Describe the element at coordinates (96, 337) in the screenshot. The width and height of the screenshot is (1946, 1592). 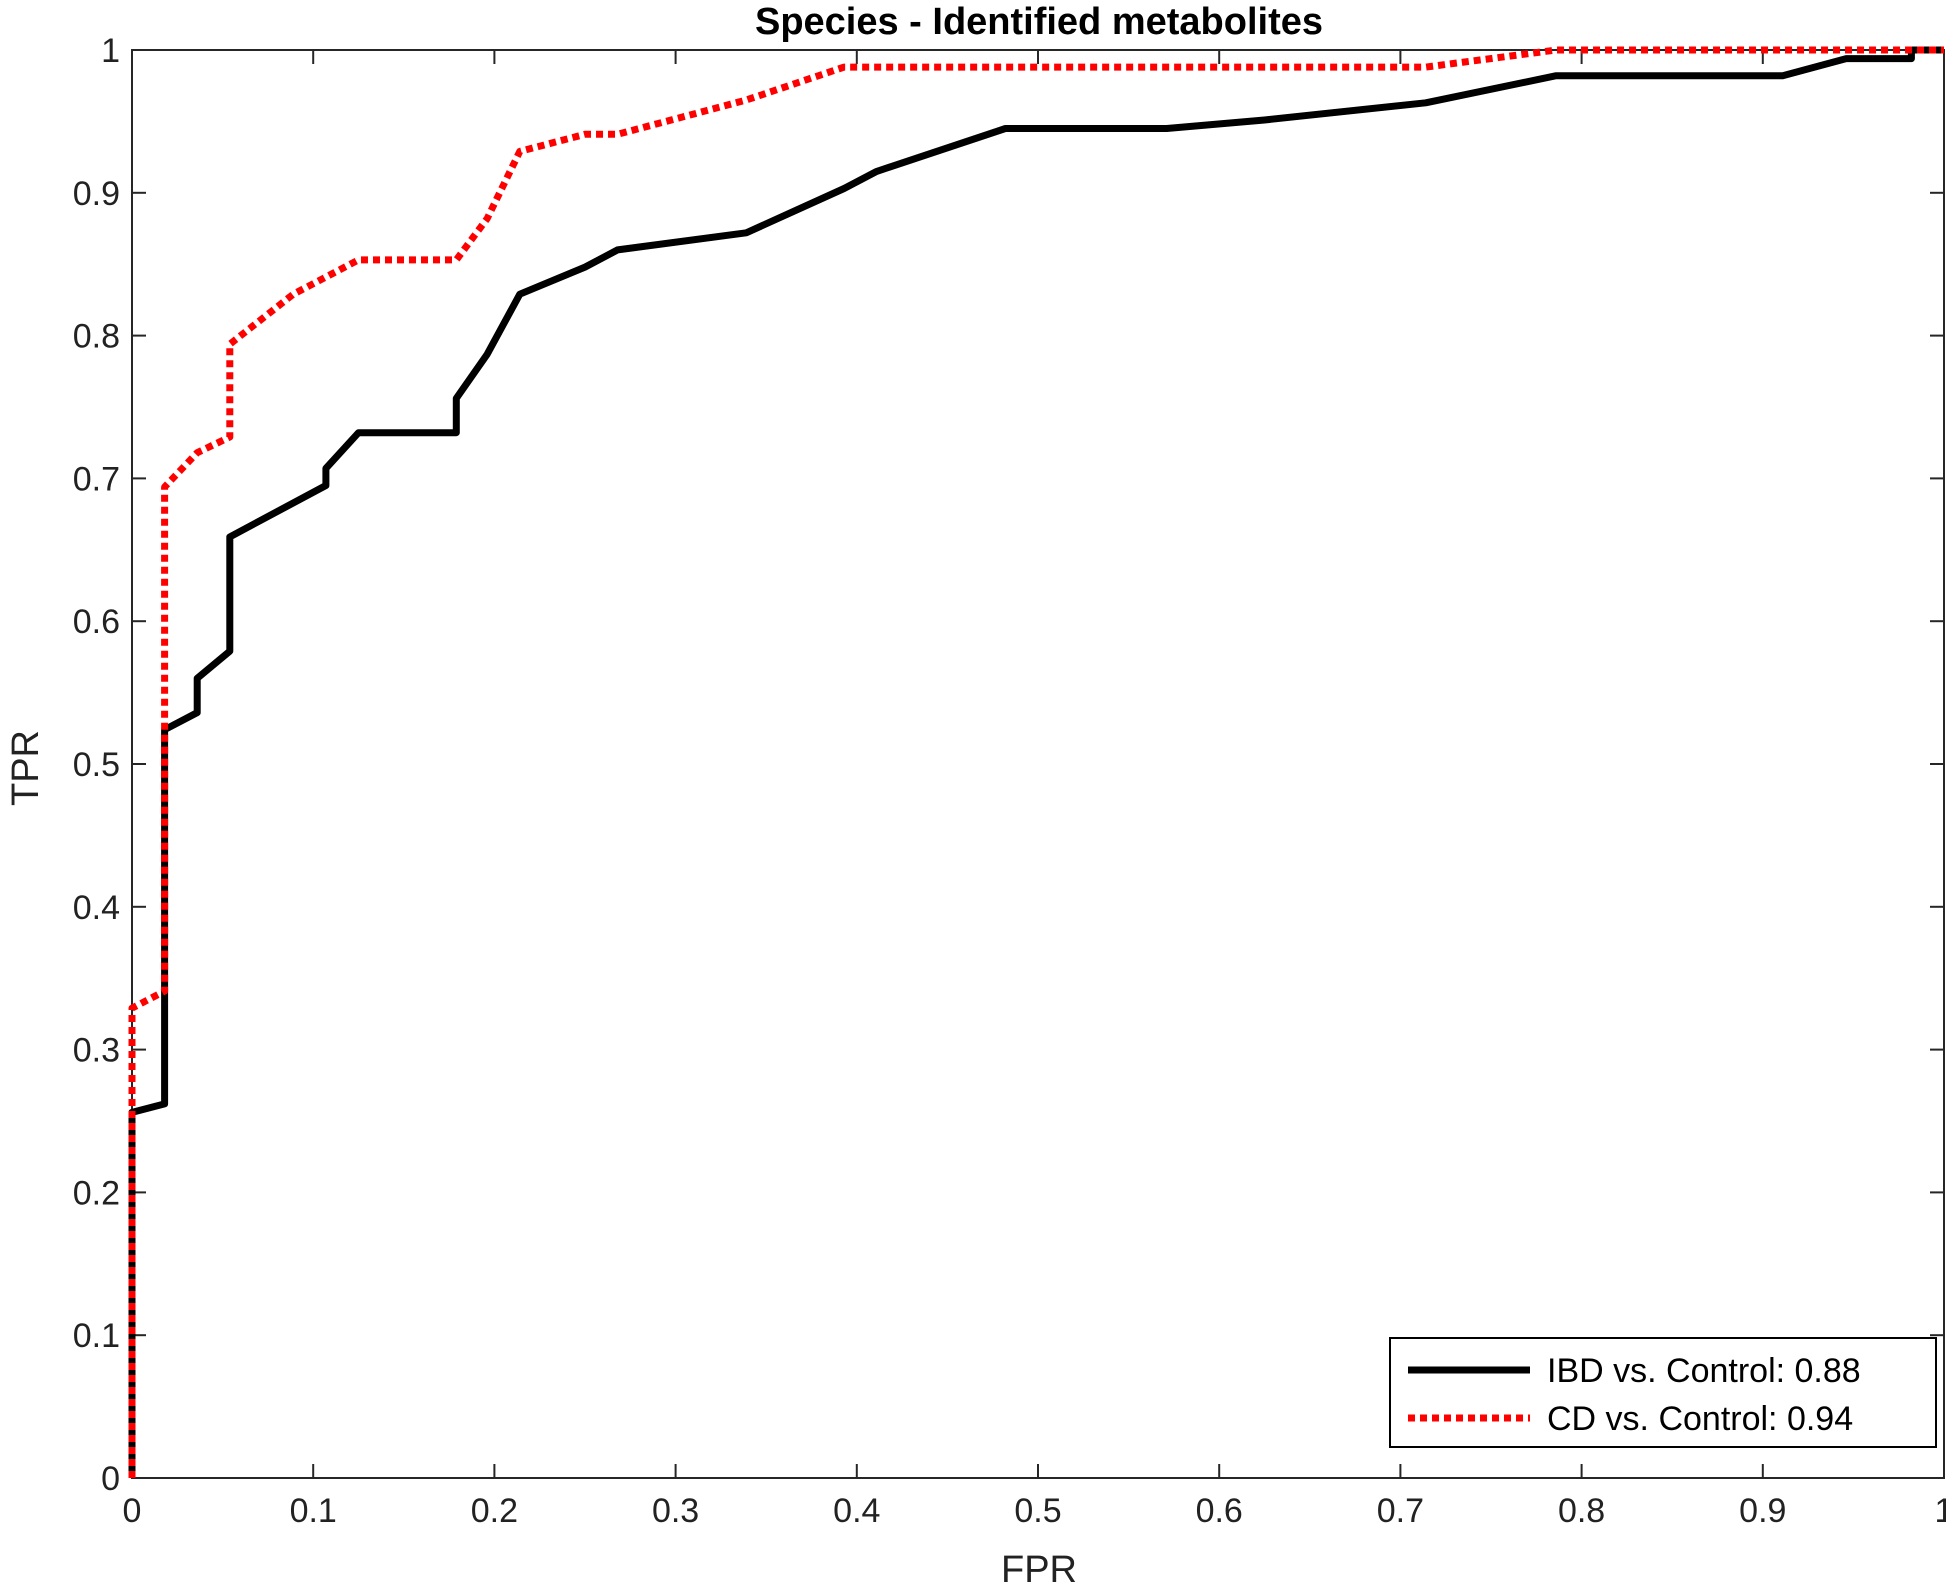
I see `y-tick-label: 0.8` at that location.